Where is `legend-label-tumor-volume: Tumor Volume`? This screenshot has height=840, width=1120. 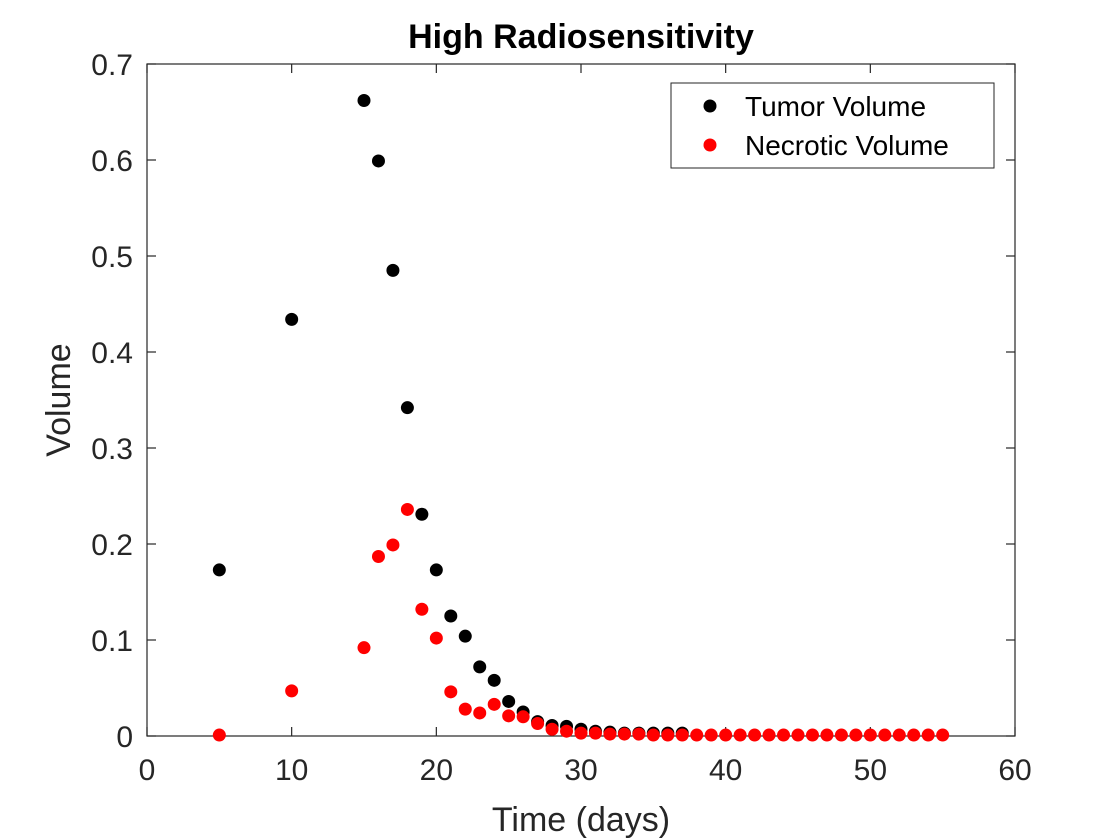
legend-label-tumor-volume: Tumor Volume is located at coordinates (835, 106).